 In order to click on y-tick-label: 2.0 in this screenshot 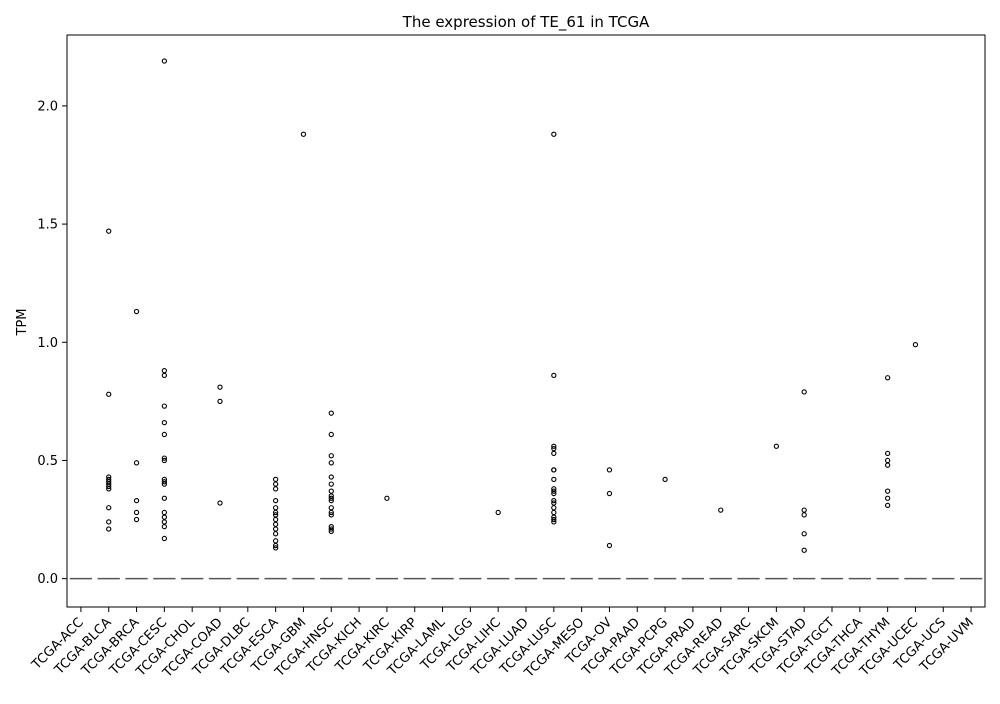, I will do `click(47, 106)`.